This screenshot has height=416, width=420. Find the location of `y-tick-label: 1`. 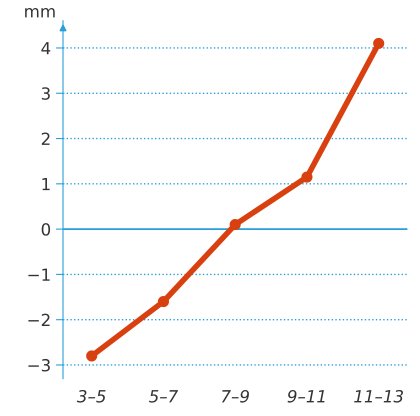

y-tick-label: 1 is located at coordinates (46, 184).